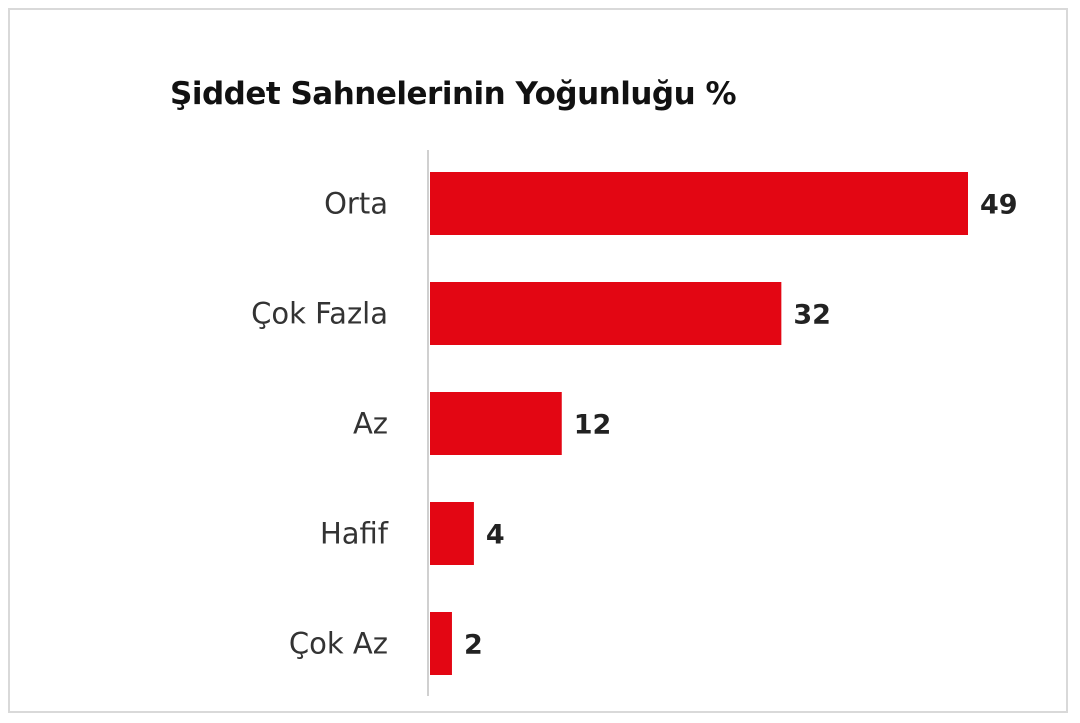 The height and width of the screenshot is (723, 1080). I want to click on category-label: Çok Az, so click(338, 644).